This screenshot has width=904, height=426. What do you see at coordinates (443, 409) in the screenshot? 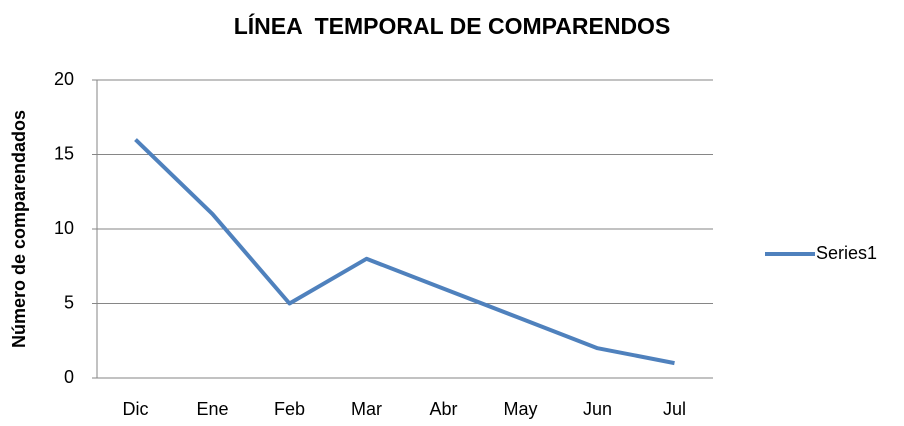
I see `x-tick-label: Abr` at bounding box center [443, 409].